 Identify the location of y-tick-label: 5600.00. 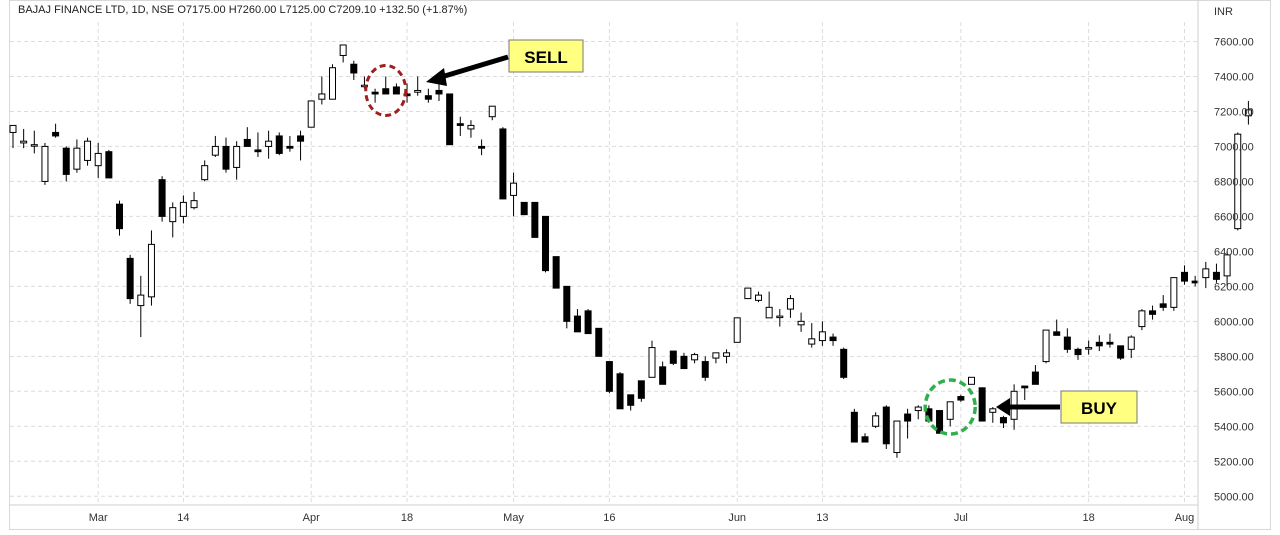
(1234, 392).